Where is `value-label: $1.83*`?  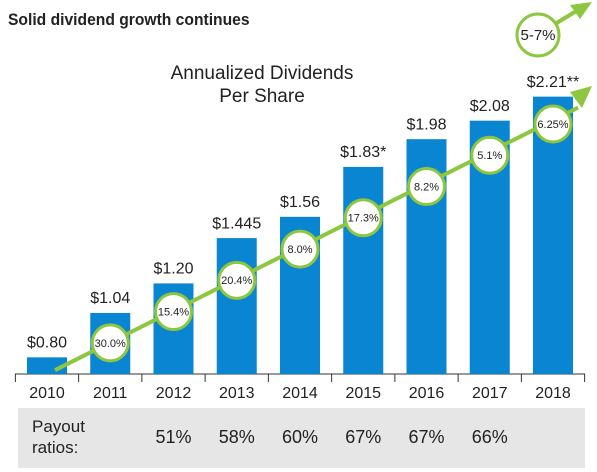 value-label: $1.83* is located at coordinates (363, 152).